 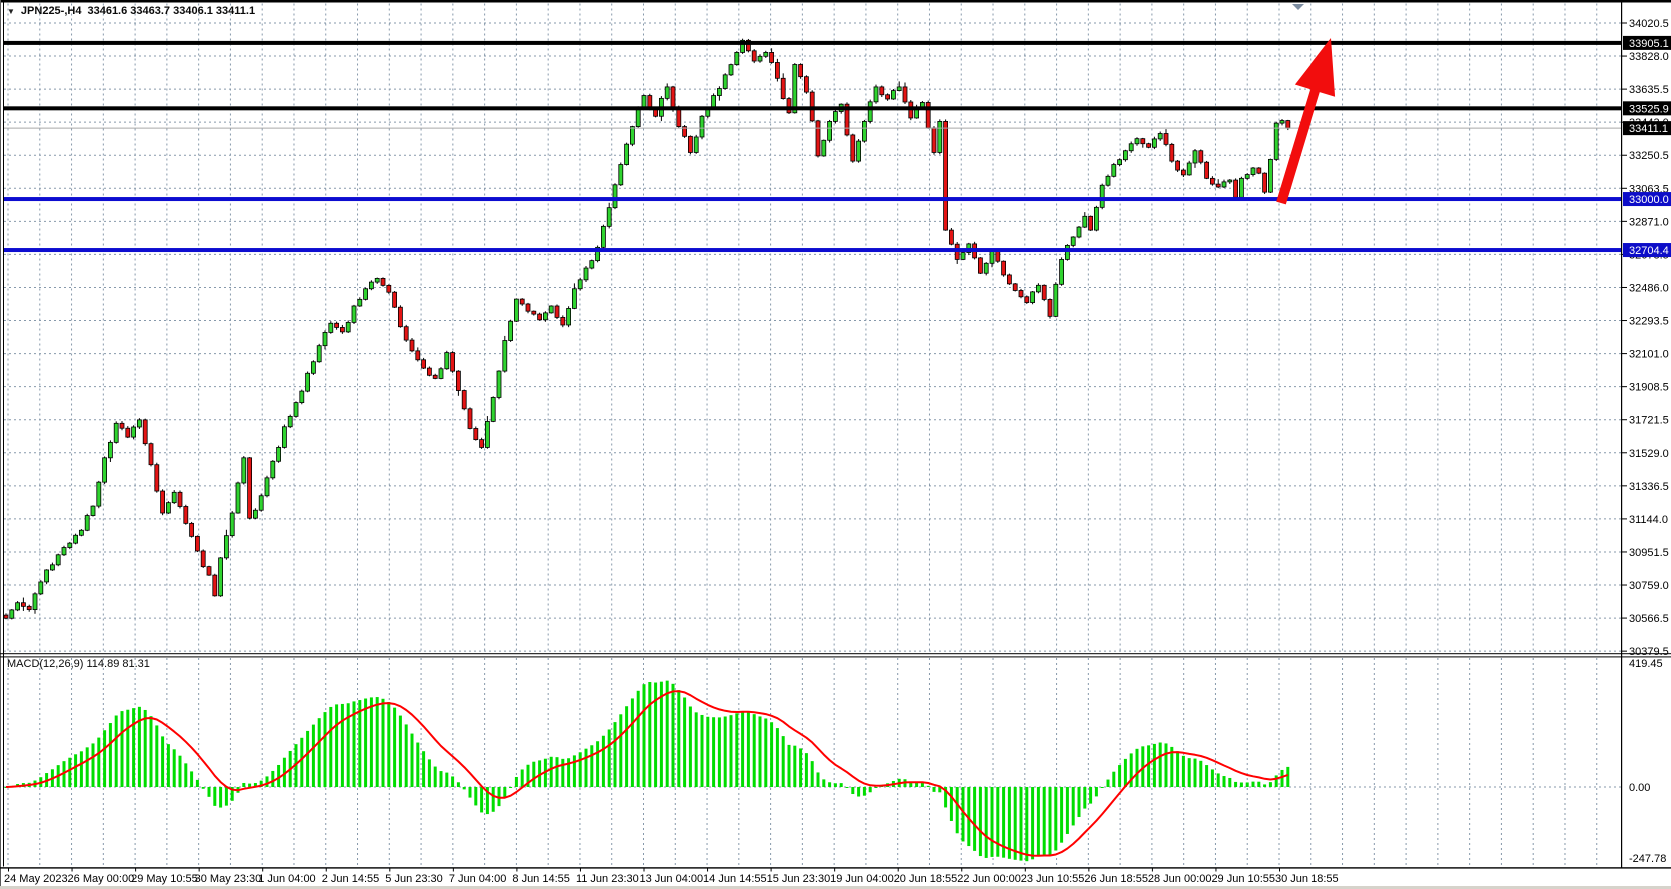 I want to click on resistance-upper, so click(x=812, y=42).